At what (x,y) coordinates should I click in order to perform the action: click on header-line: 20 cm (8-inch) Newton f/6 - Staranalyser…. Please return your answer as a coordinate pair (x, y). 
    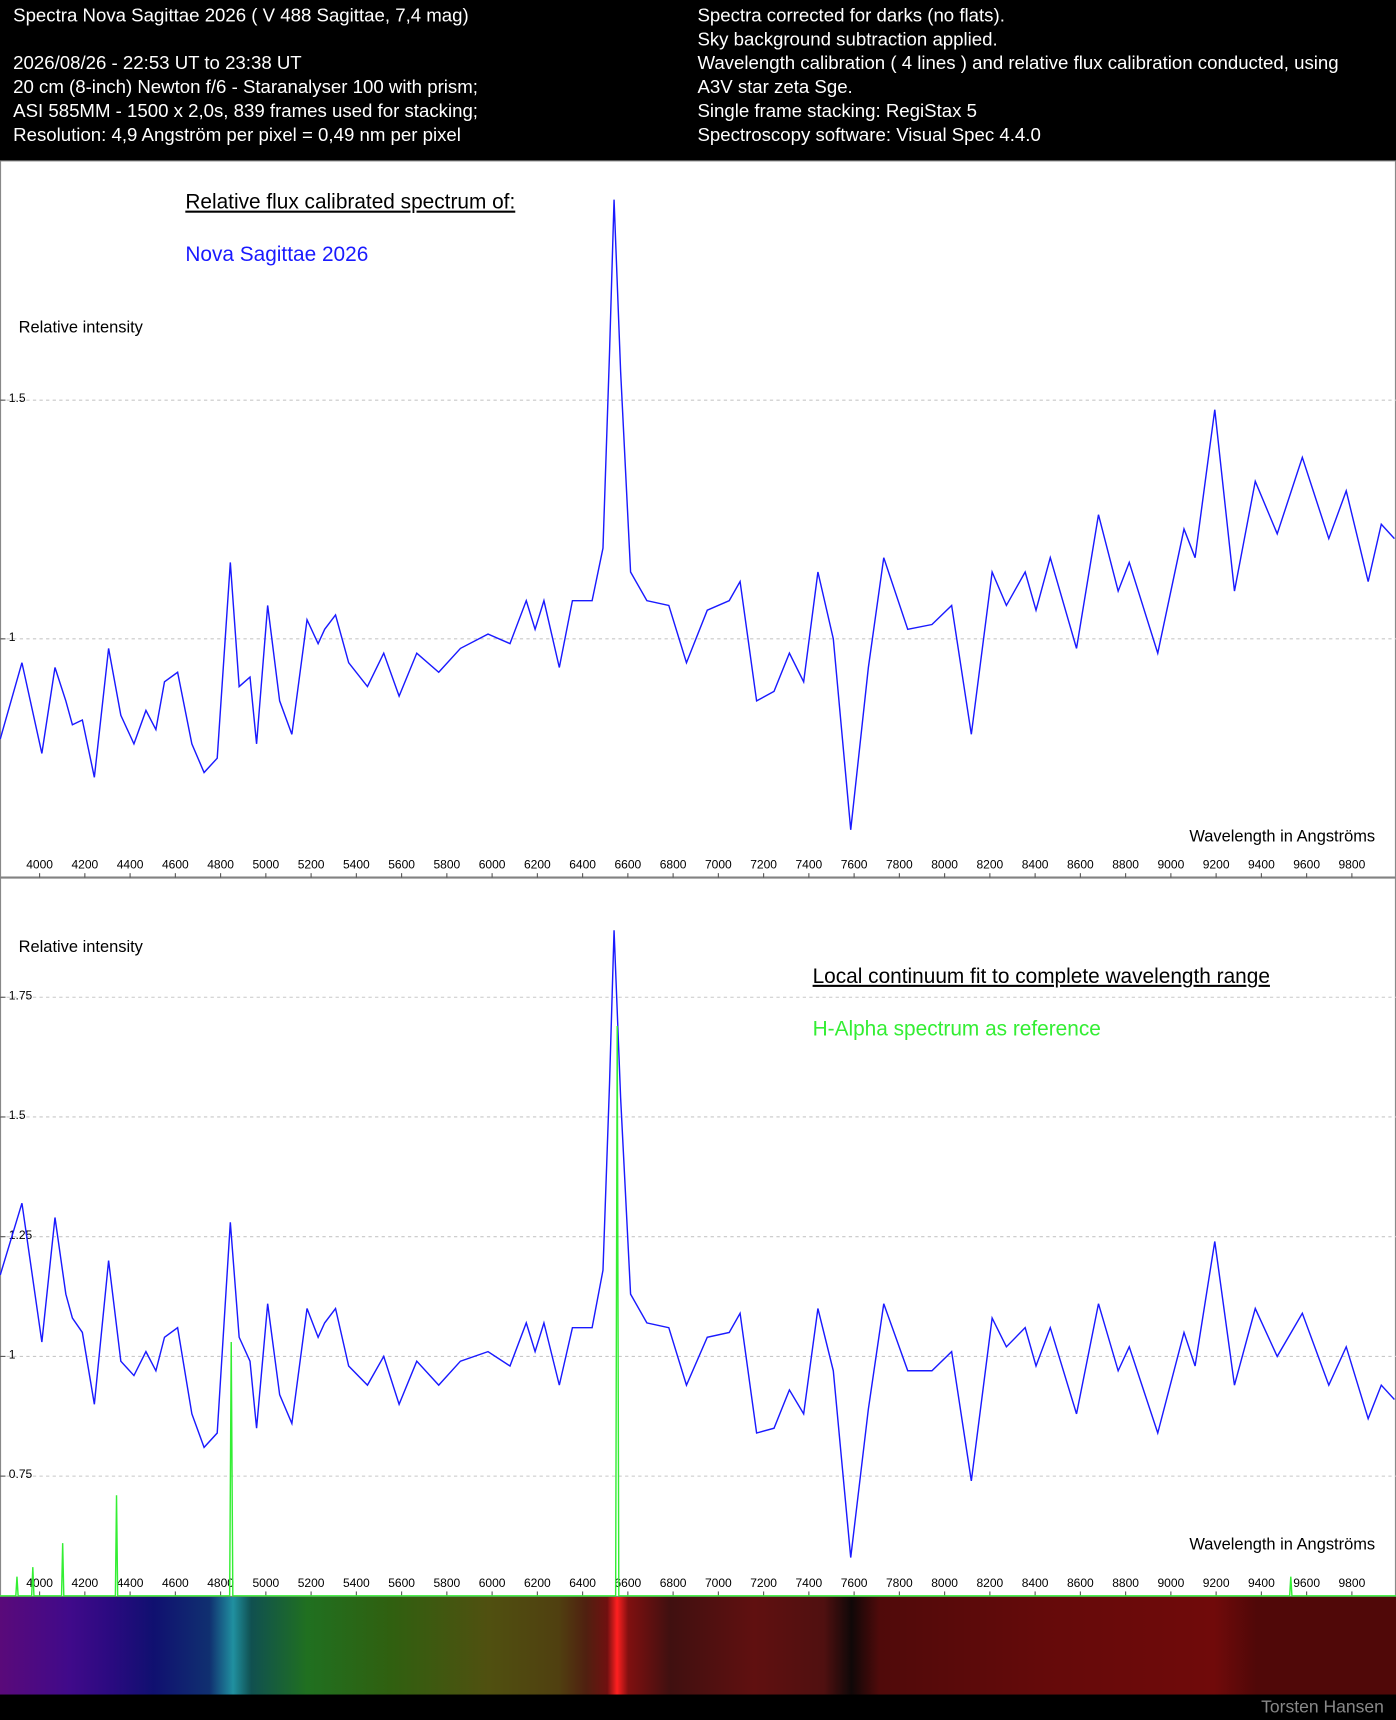
    Looking at the image, I should click on (245, 86).